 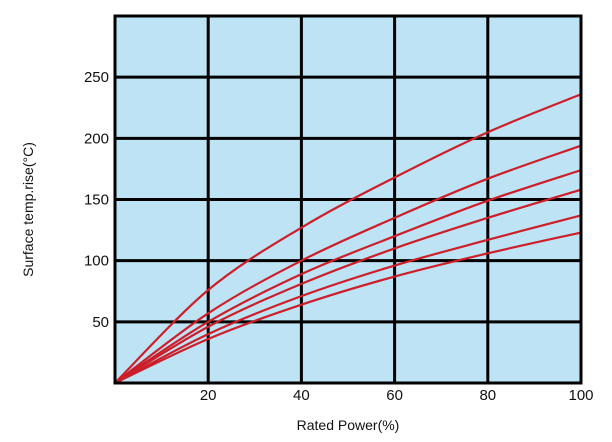 What do you see at coordinates (487, 395) in the screenshot?
I see `x-tick-label-80: 80` at bounding box center [487, 395].